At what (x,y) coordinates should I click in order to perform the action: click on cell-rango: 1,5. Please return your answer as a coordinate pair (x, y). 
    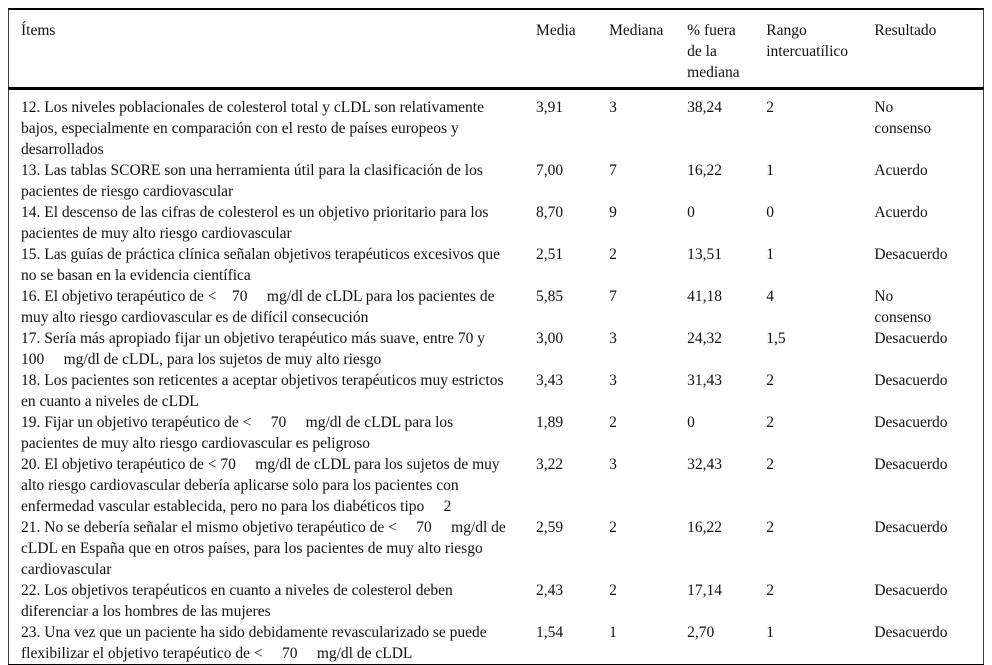
    Looking at the image, I should click on (776, 338).